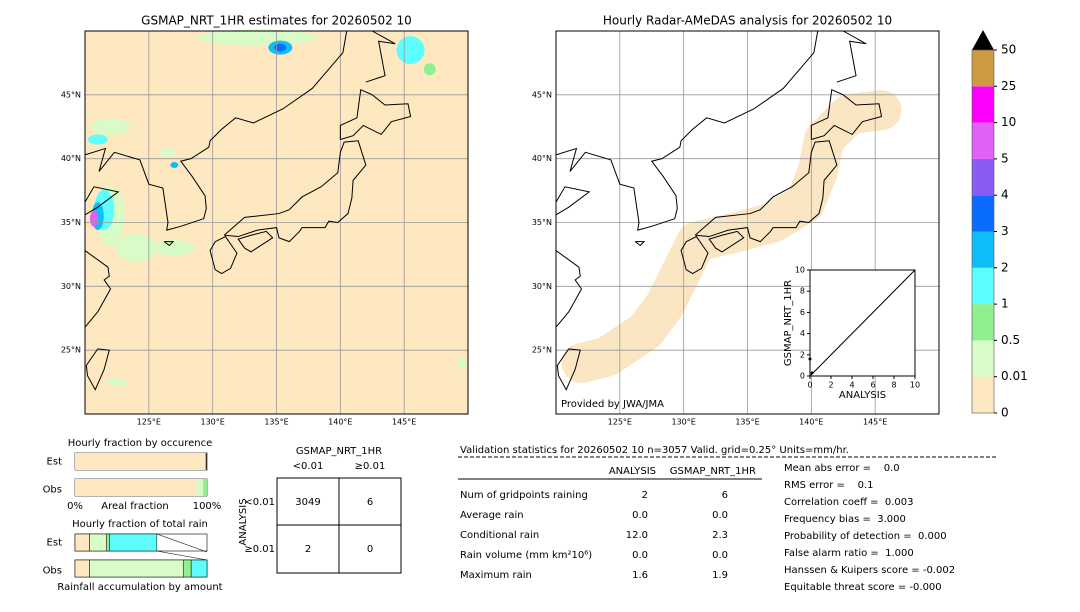 The width and height of the screenshot is (1080, 612). Describe the element at coordinates (370, 549) in the screenshot. I see `cell: 0` at that location.